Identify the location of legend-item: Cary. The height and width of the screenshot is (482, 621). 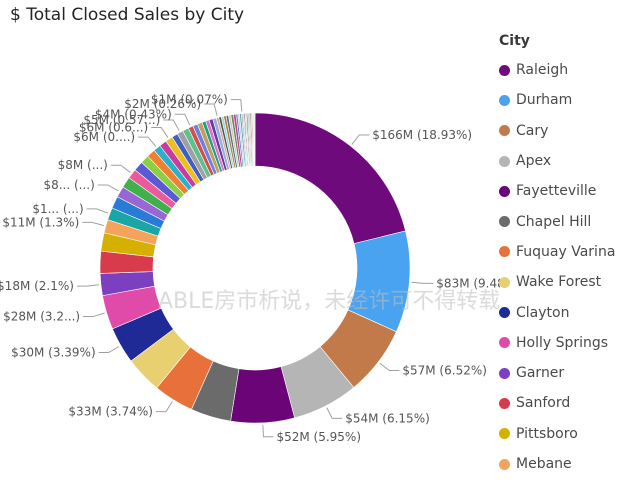
(559, 131).